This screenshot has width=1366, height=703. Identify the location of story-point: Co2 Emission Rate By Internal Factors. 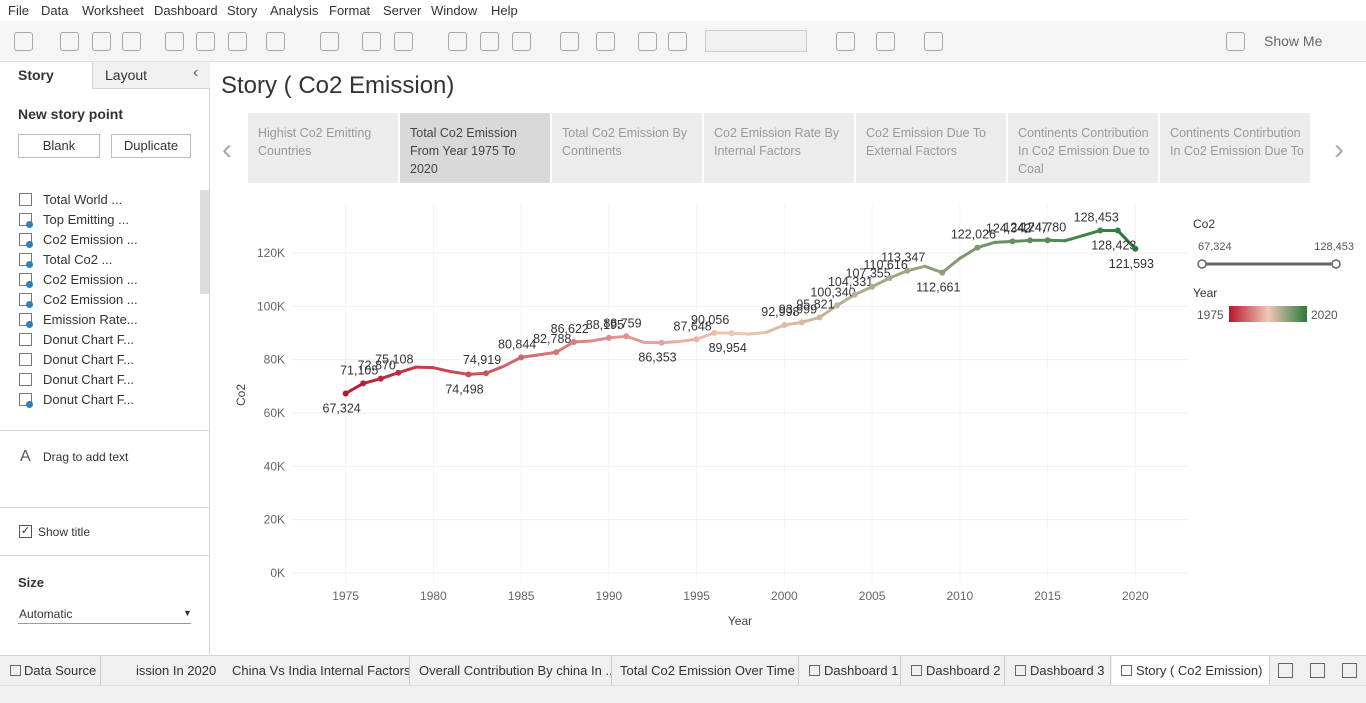
(779, 148).